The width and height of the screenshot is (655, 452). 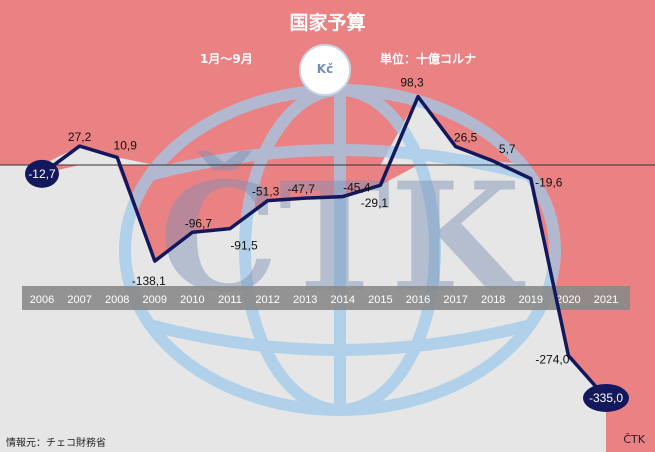 I want to click on x-tick-label: 2013, so click(x=305, y=300).